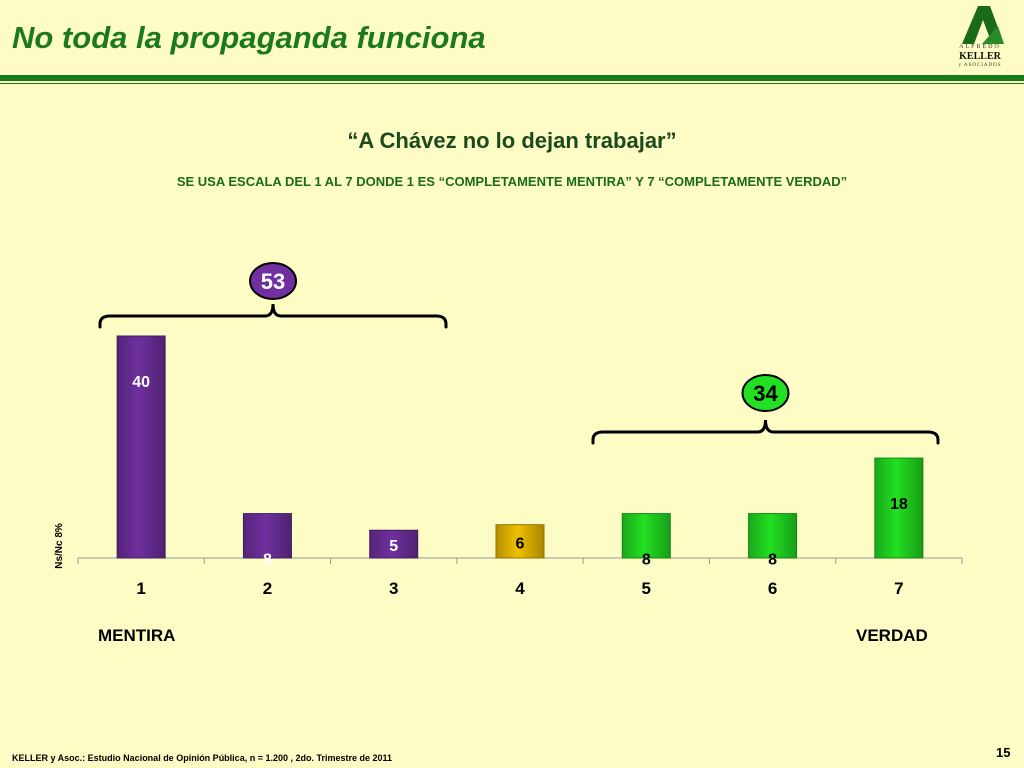  What do you see at coordinates (980, 56) in the screenshot?
I see `logo-line2: KELLER` at bounding box center [980, 56].